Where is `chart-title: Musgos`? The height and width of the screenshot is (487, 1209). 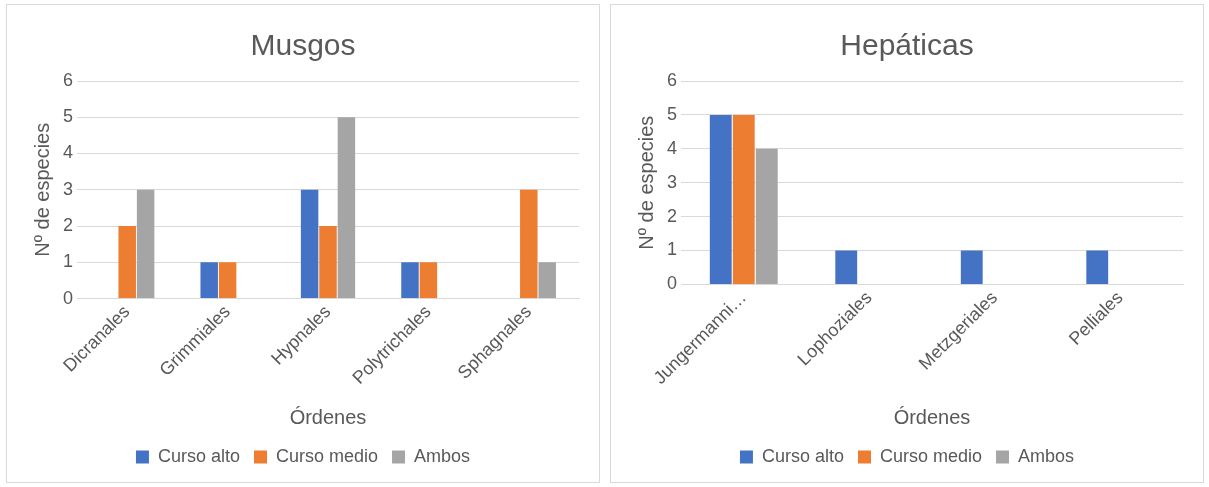
chart-title: Musgos is located at coordinates (303, 45).